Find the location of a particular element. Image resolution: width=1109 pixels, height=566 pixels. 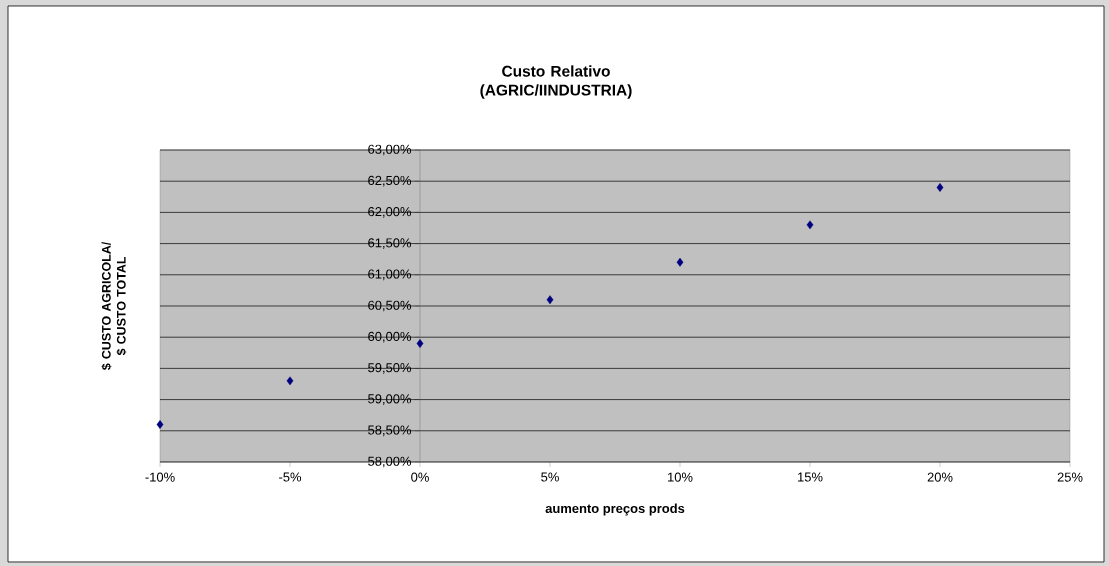

x-tick-label: 0% is located at coordinates (420, 477).